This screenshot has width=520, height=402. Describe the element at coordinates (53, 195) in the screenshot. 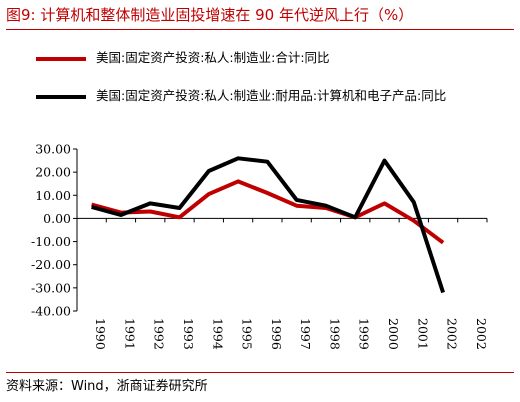

I see `y-tick-label: 10.00` at that location.